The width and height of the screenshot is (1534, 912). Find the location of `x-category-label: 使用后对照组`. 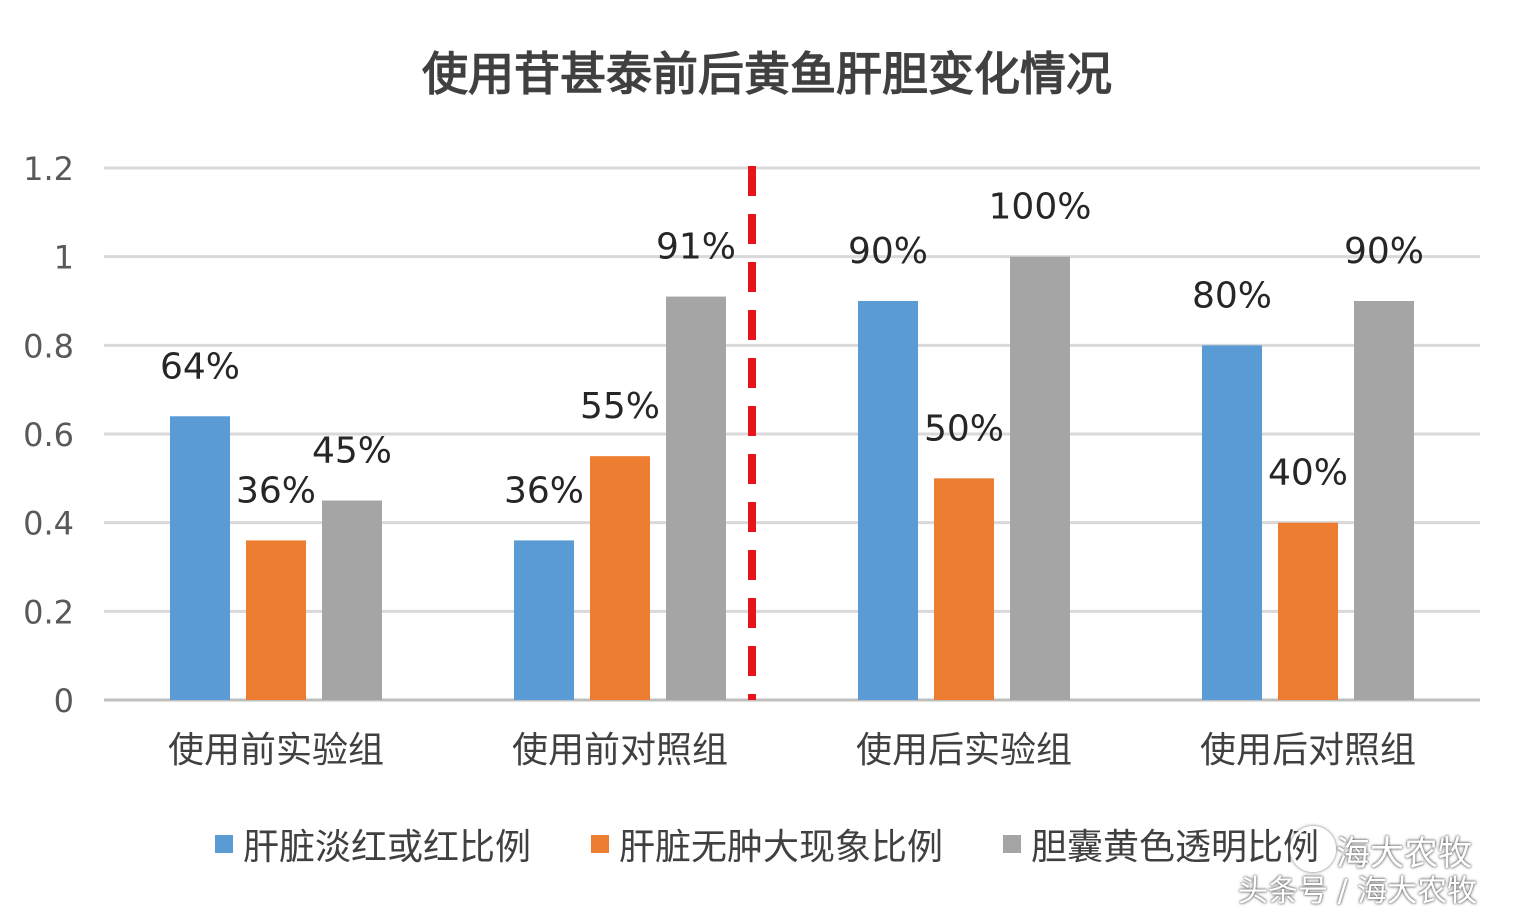

x-category-label: 使用后对照组 is located at coordinates (1308, 750).